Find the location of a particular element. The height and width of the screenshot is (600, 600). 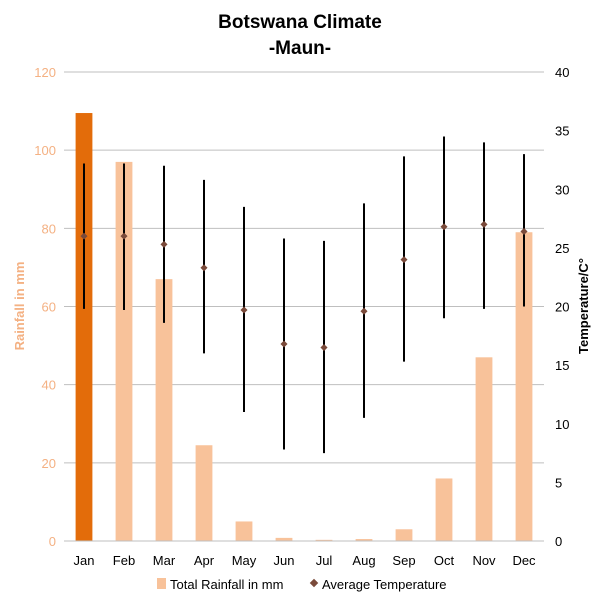

left-tick-label: 20 is located at coordinates (49, 463).